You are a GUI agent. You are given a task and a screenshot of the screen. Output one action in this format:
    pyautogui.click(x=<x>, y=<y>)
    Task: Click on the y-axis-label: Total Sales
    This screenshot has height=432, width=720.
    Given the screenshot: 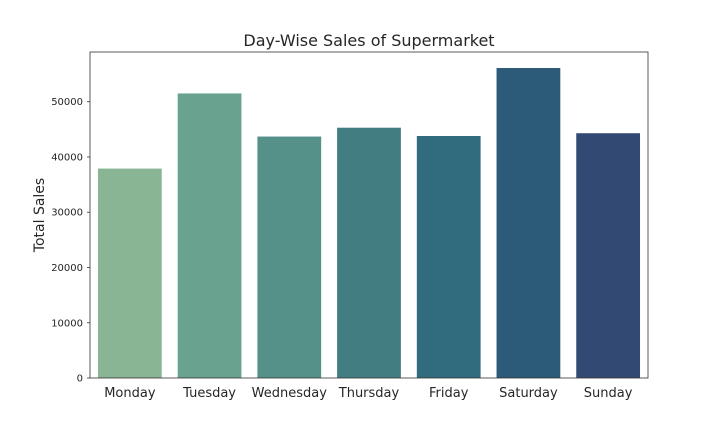 What is the action you would take?
    pyautogui.click(x=40, y=215)
    